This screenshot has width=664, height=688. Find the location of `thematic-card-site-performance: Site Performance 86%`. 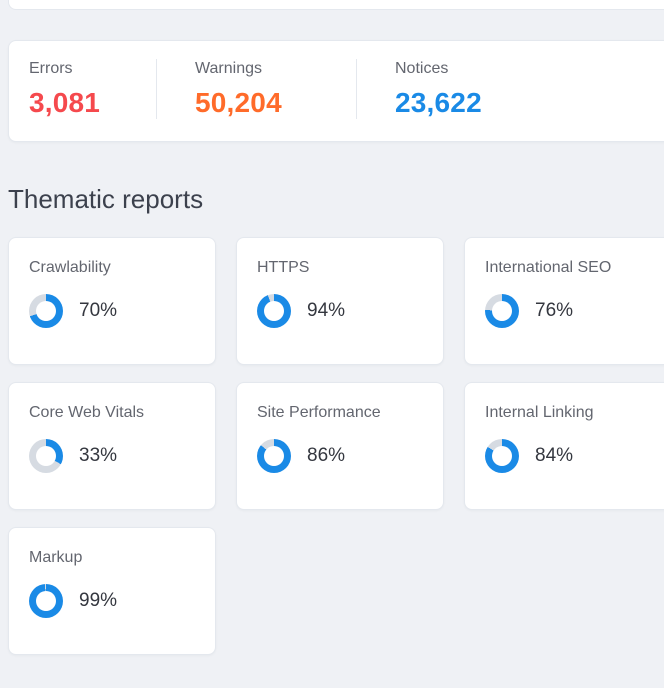

thematic-card-site-performance: Site Performance 86% is located at coordinates (340, 446).